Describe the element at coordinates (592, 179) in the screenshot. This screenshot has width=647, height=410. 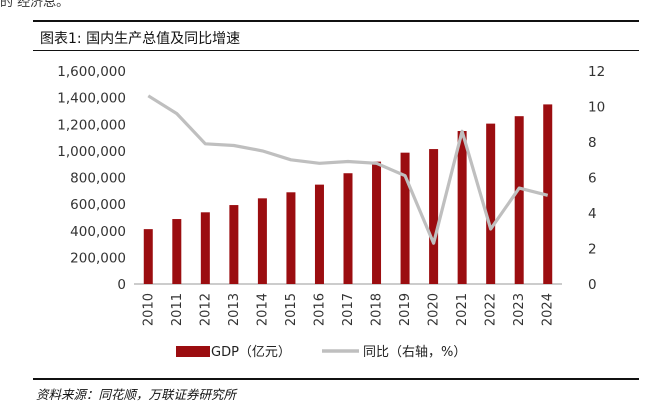
I see `y-right-tick-label: 6` at that location.